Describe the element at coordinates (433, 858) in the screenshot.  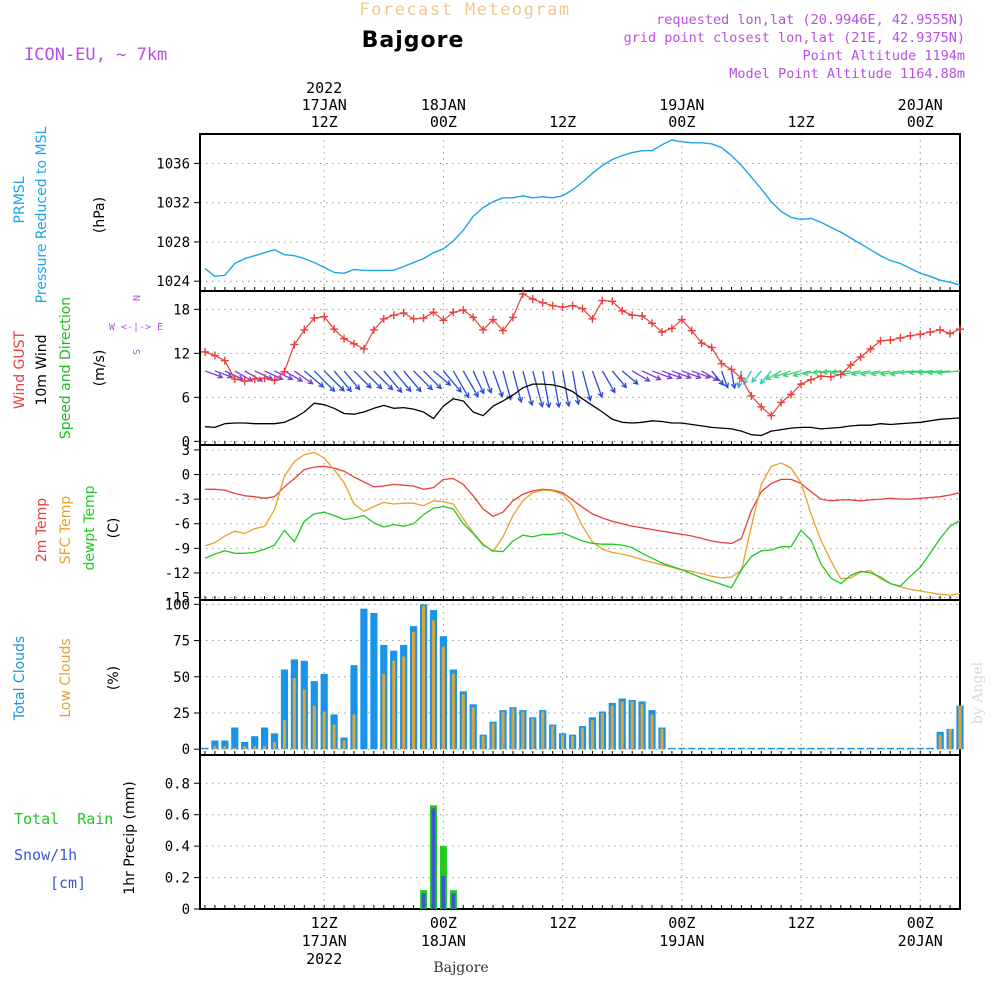
I see `snow-bar` at that location.